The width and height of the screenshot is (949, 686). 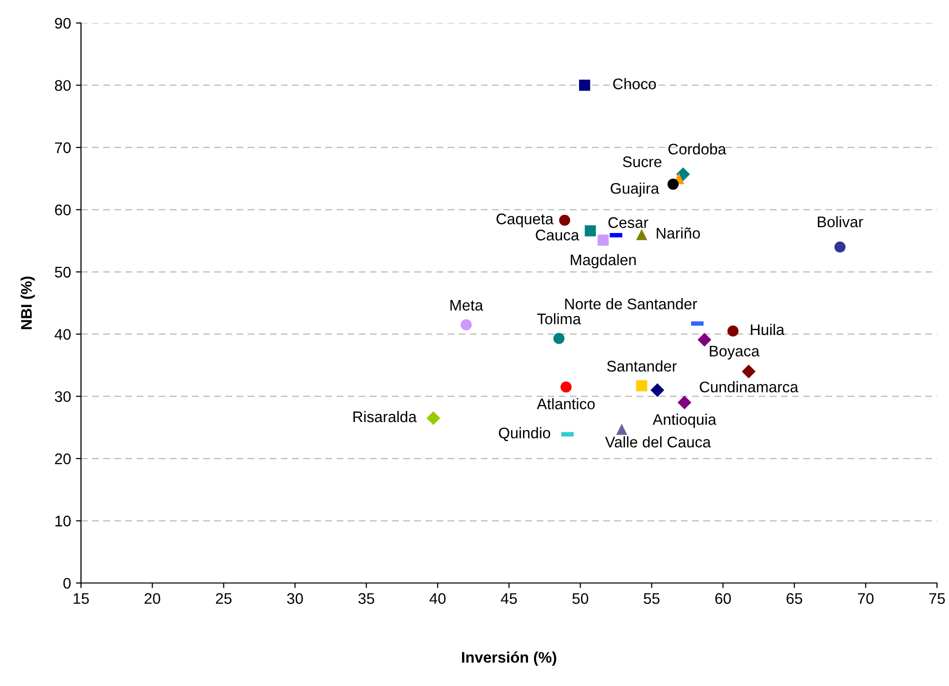 What do you see at coordinates (634, 84) in the screenshot?
I see `series-label: Choco` at bounding box center [634, 84].